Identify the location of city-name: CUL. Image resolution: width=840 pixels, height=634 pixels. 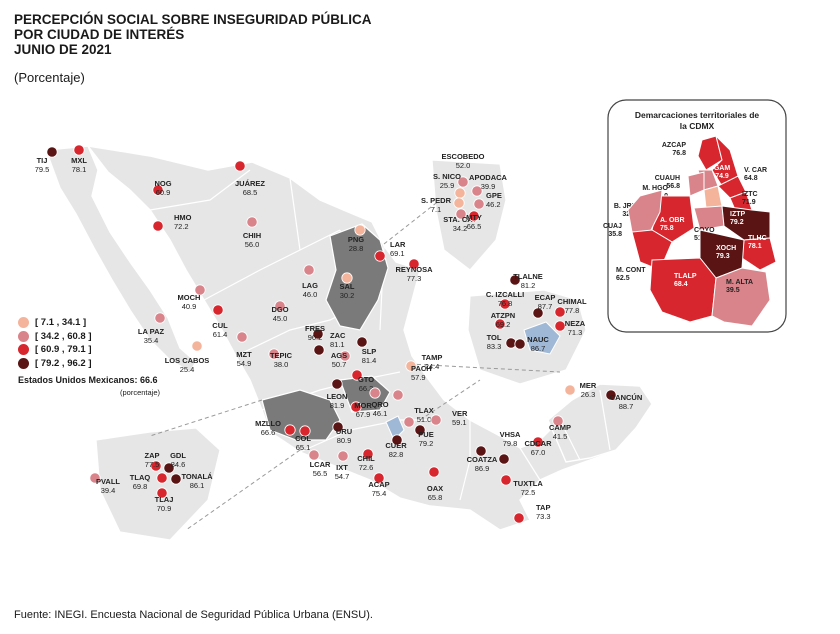
(220, 325).